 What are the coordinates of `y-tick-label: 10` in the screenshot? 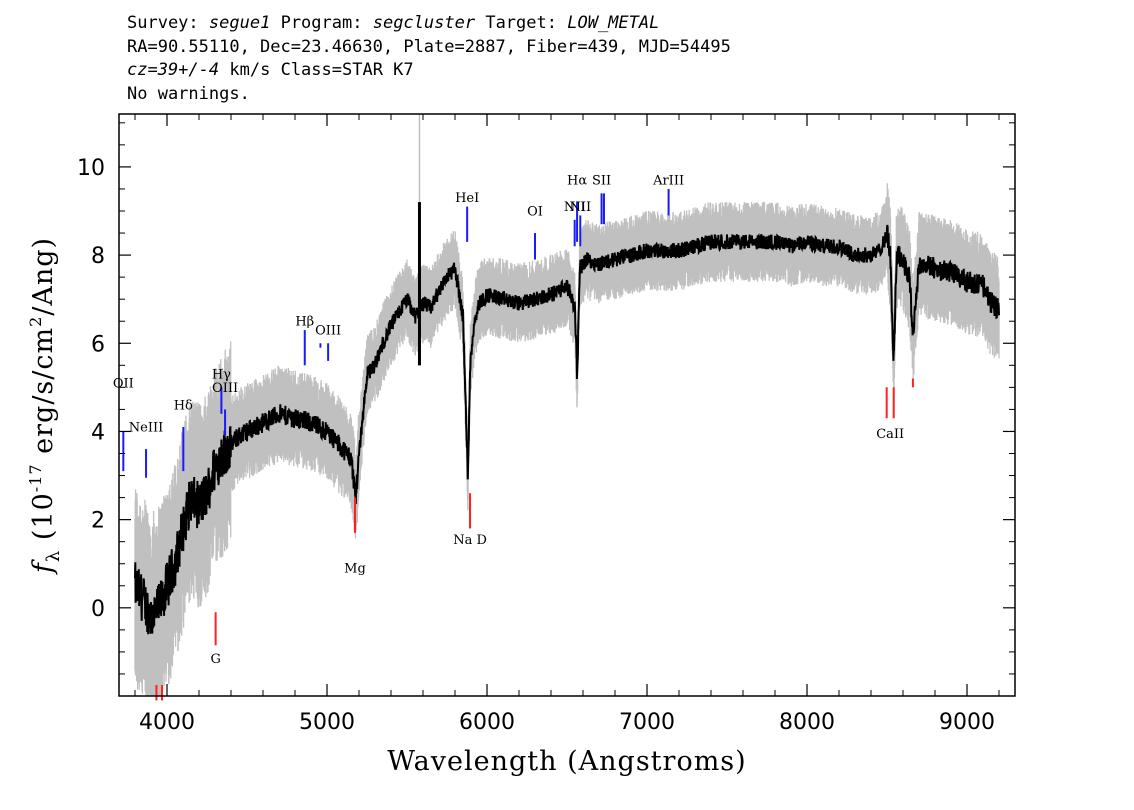 It's located at (91, 168).